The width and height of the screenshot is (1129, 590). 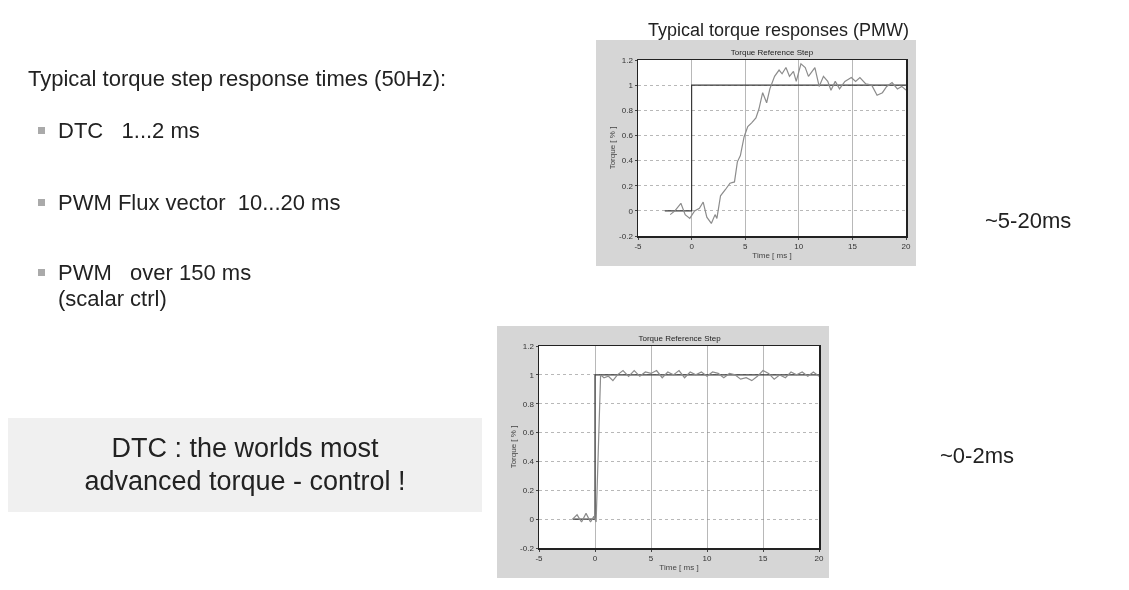 I want to click on text: DTC 1...2 ms, so click(x=129, y=131).